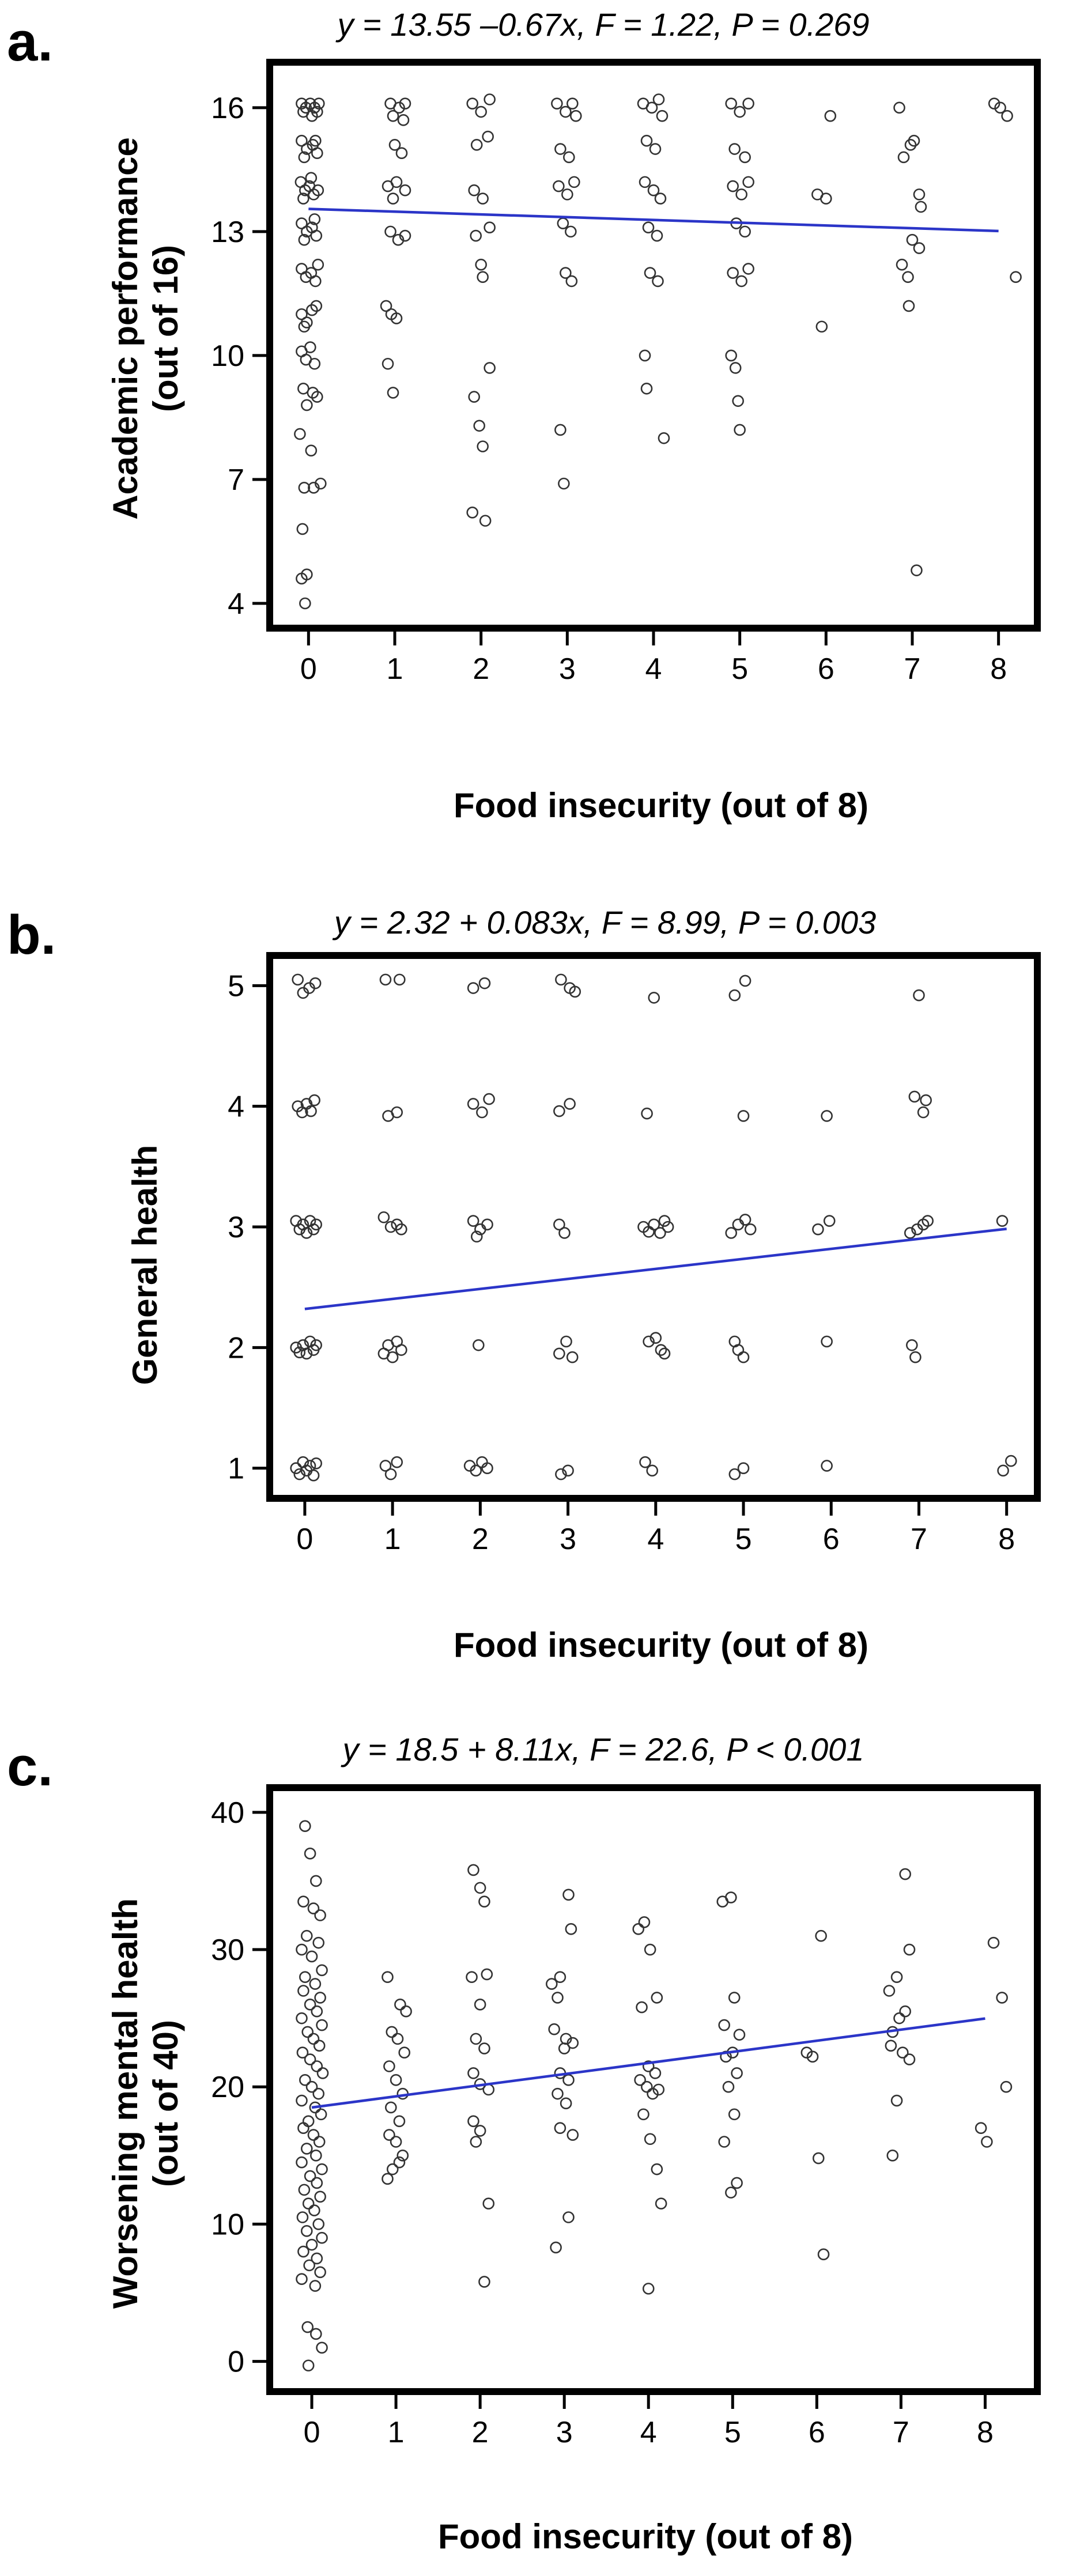  What do you see at coordinates (145, 1265) in the screenshot?
I see `panel-b-ylabel: General health` at bounding box center [145, 1265].